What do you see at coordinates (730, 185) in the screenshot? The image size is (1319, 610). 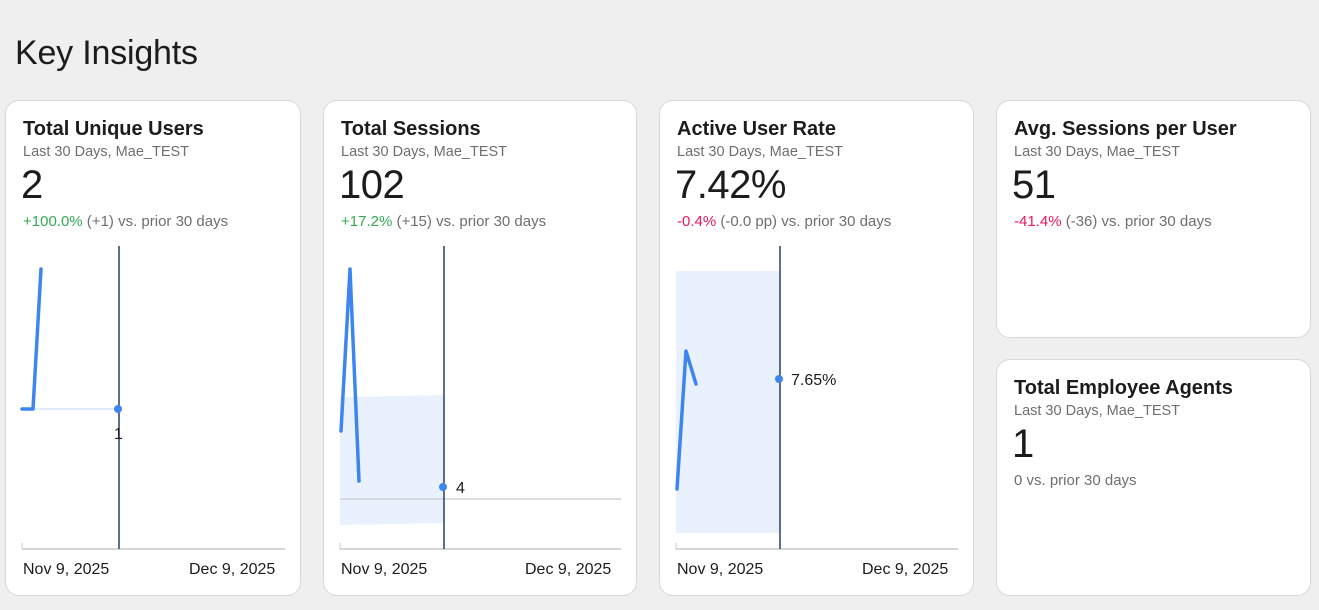 I see `card-value: 7.42%` at bounding box center [730, 185].